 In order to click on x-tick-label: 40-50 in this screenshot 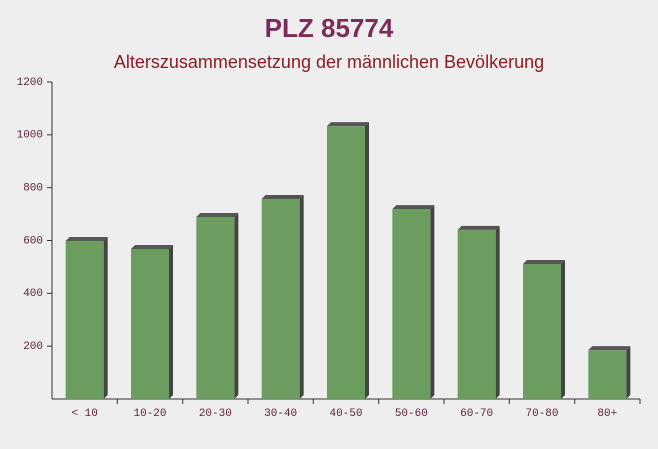, I will do `click(345, 414)`.